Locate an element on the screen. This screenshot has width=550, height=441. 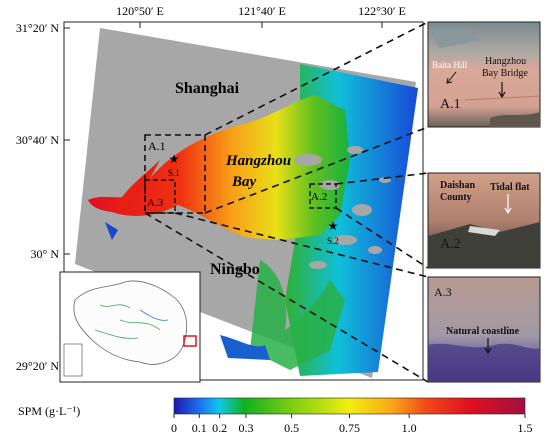
lon-tick-1: 120°50′ E is located at coordinates (140, 11).